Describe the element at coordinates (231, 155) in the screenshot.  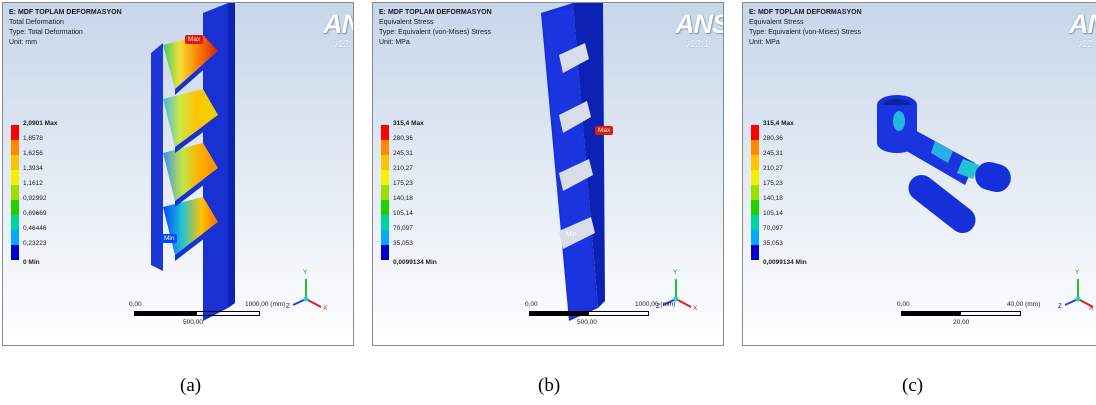
I see `shelf-back-edge` at that location.